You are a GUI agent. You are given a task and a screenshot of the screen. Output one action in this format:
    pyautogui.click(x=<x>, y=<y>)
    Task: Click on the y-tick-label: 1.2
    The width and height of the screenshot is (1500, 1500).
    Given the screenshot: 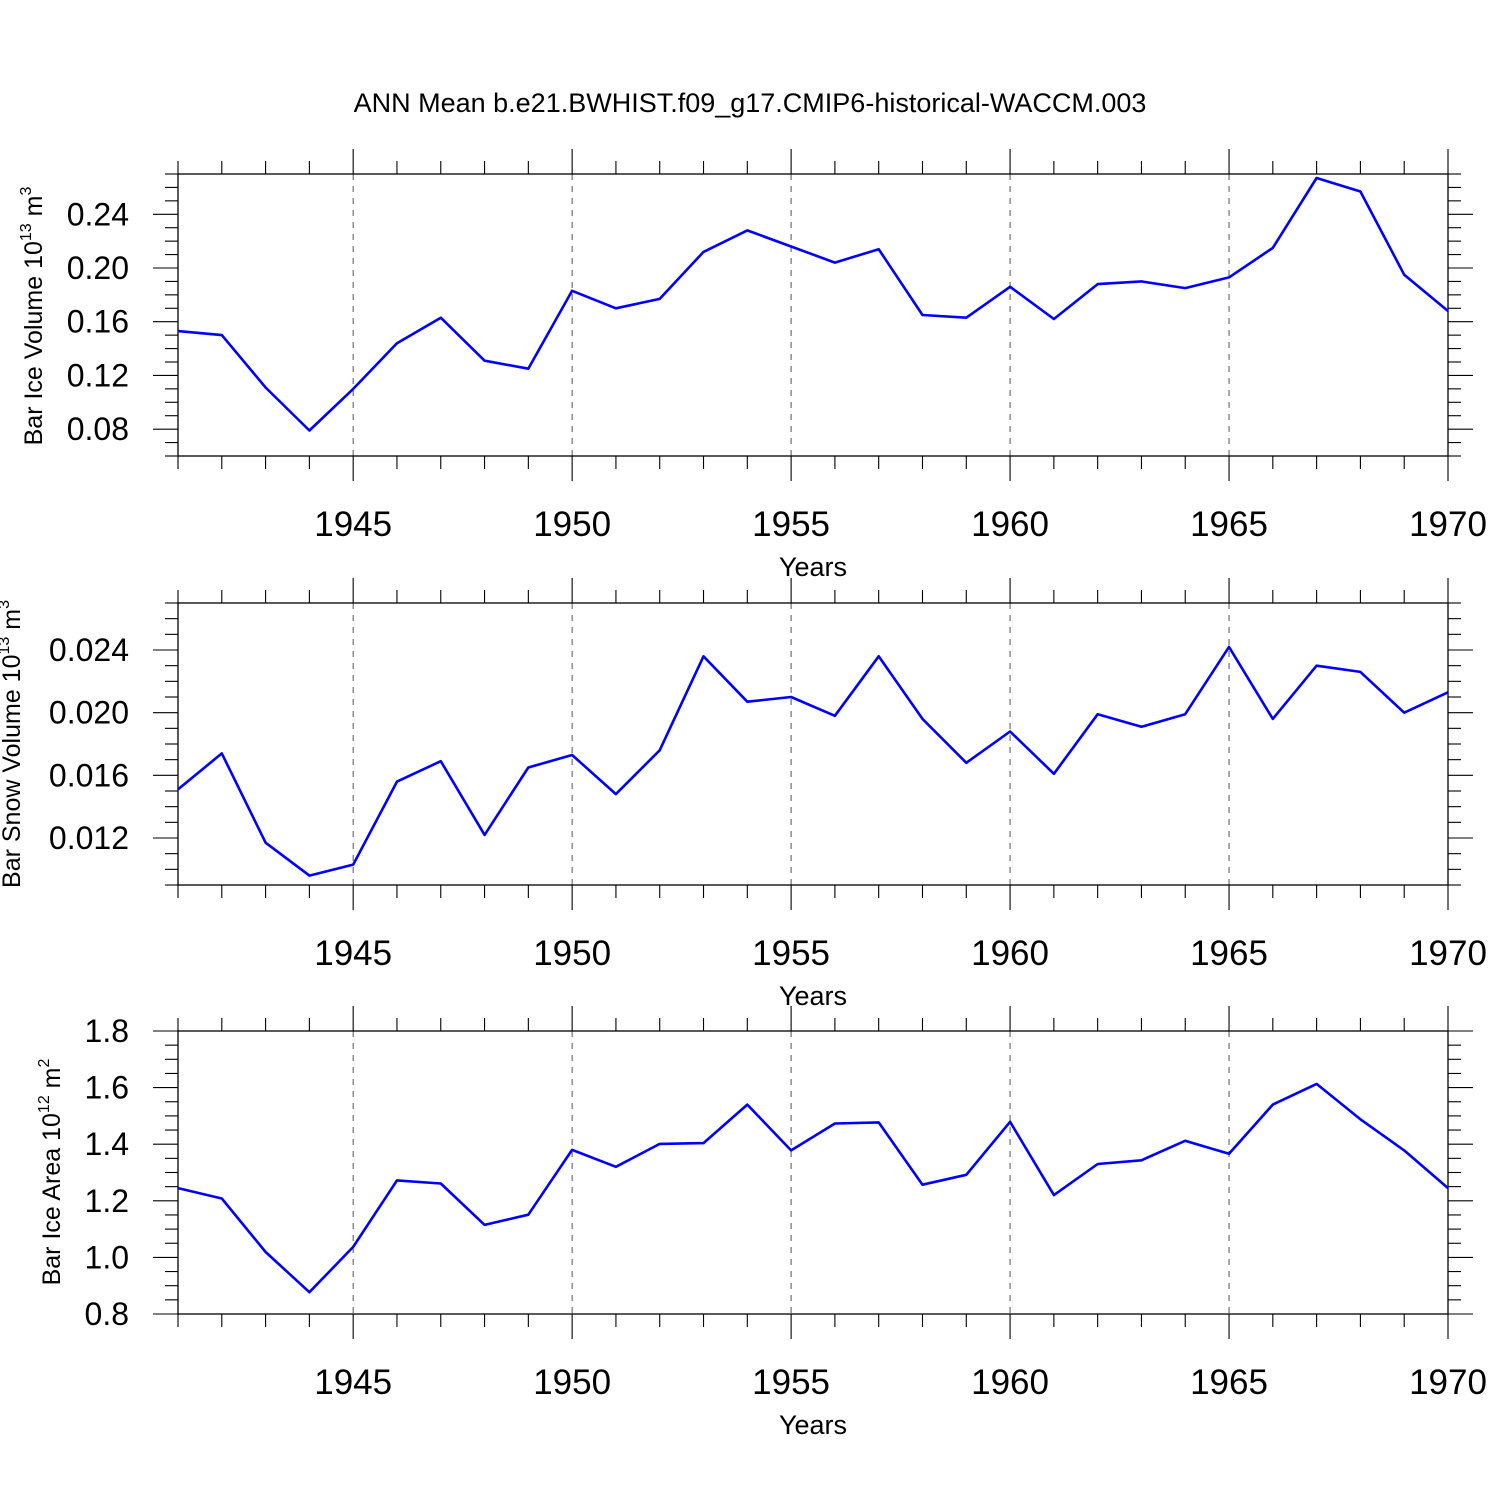 What is the action you would take?
    pyautogui.click(x=107, y=1201)
    